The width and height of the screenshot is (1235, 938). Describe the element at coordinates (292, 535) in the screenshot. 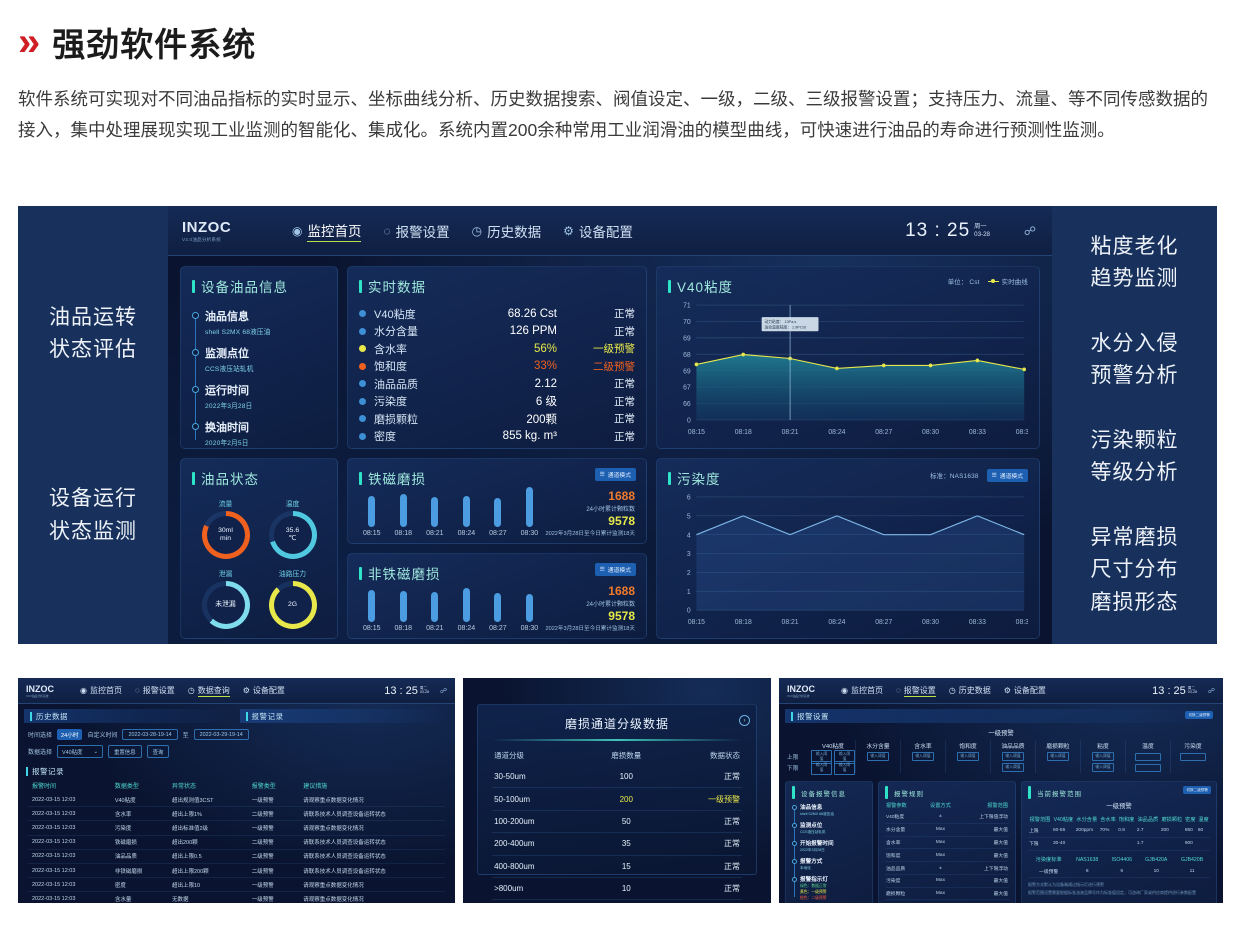

I see `gauge-ring: 35.6 ℃` at that location.